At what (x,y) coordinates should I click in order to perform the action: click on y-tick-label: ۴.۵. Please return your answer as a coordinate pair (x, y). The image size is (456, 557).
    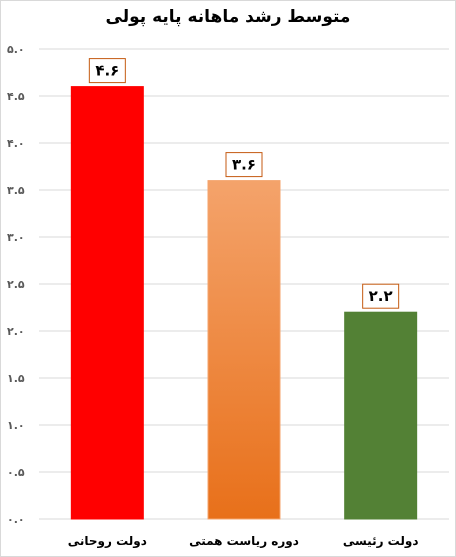
    Looking at the image, I should click on (16, 96).